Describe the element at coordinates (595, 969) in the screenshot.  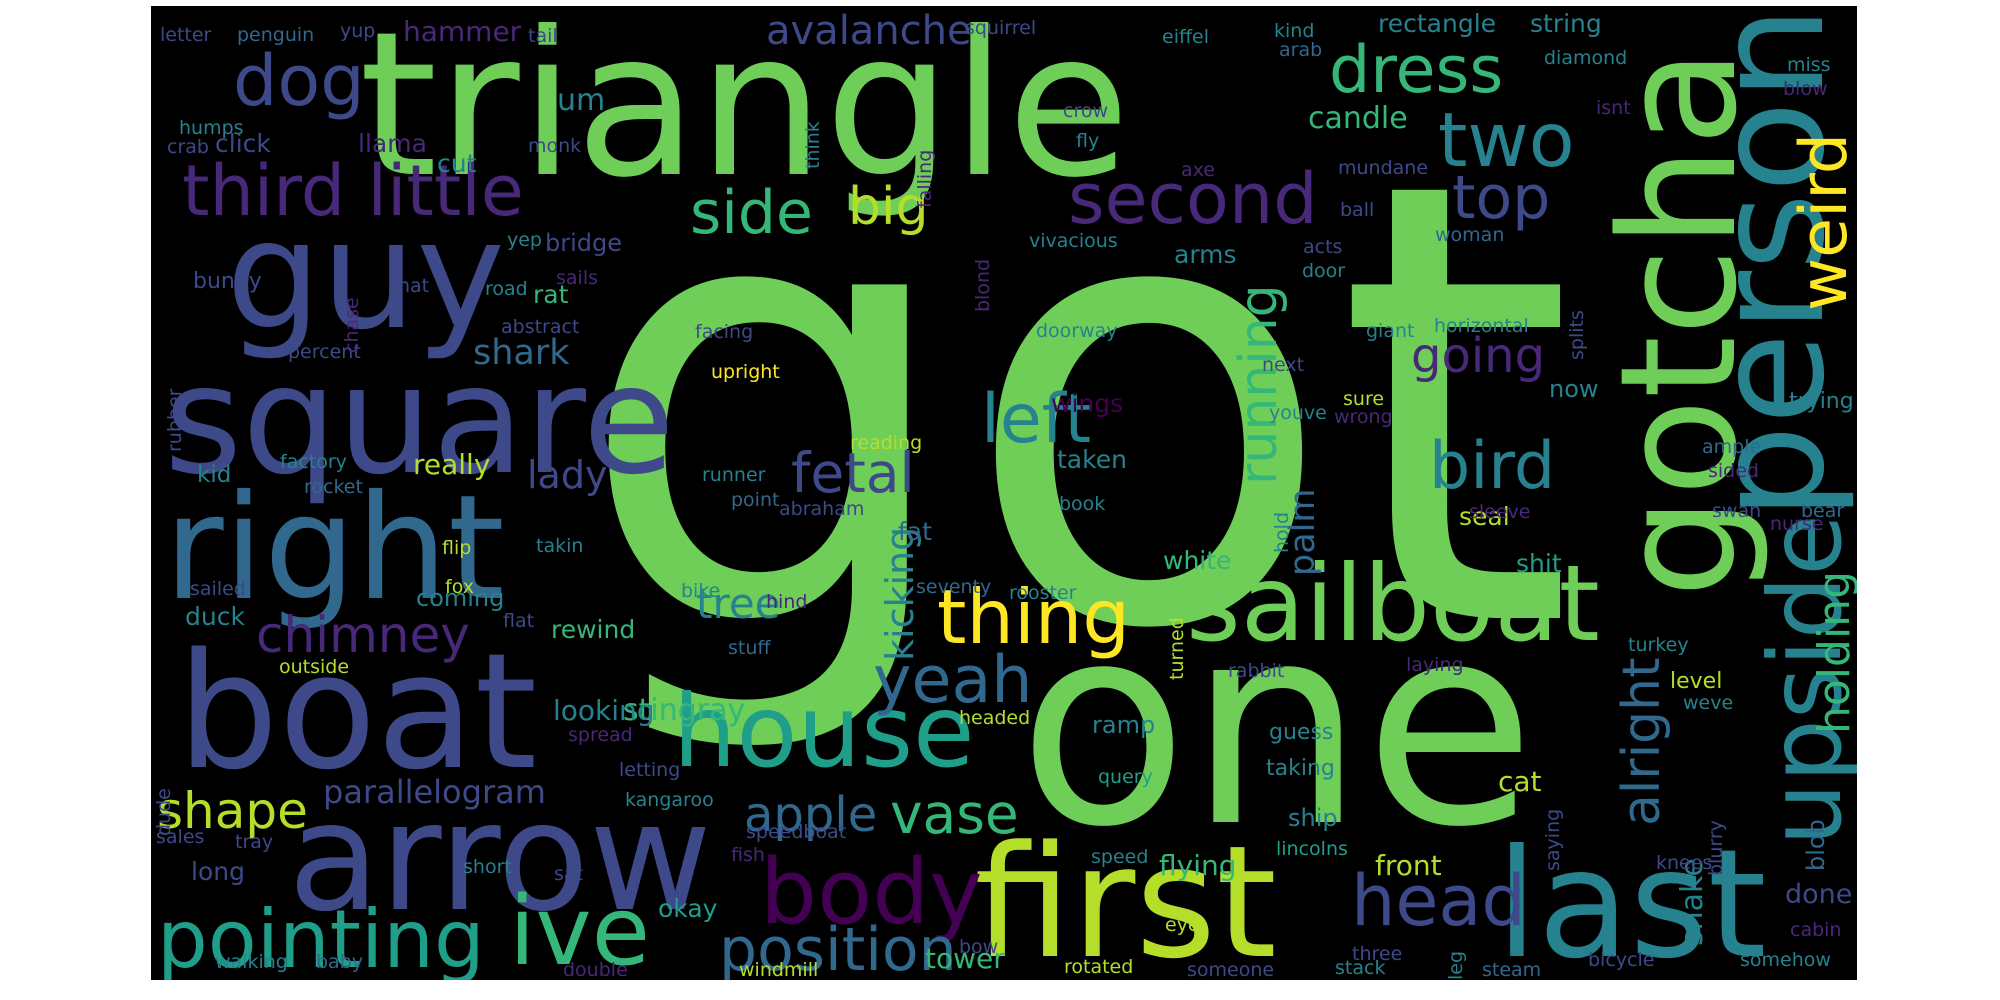
I see `word-double: double` at that location.